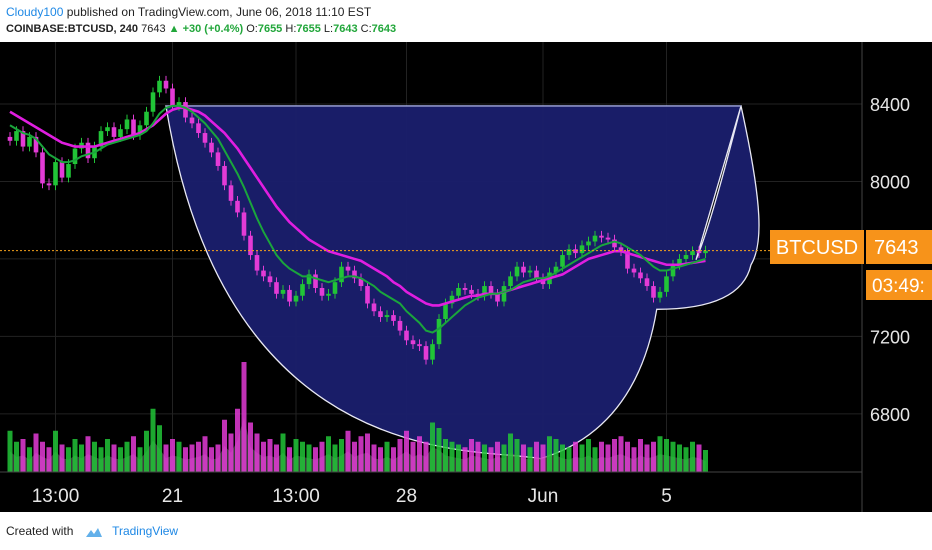  What do you see at coordinates (270, 29) in the screenshot?
I see `open-value: 7655` at bounding box center [270, 29].